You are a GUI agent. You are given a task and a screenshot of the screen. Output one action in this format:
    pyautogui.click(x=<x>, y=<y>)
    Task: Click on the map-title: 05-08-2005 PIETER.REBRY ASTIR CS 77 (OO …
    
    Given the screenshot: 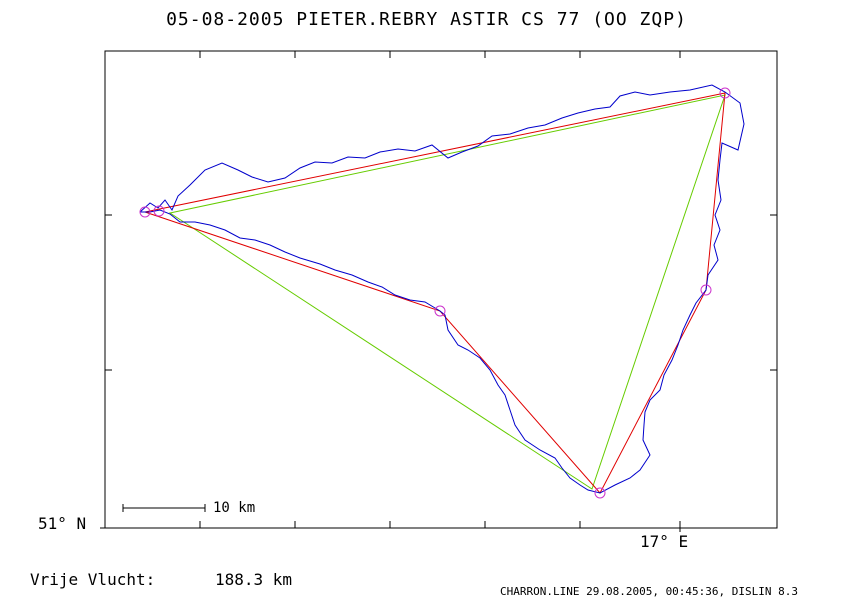 What is the action you would take?
    pyautogui.click(x=426, y=19)
    